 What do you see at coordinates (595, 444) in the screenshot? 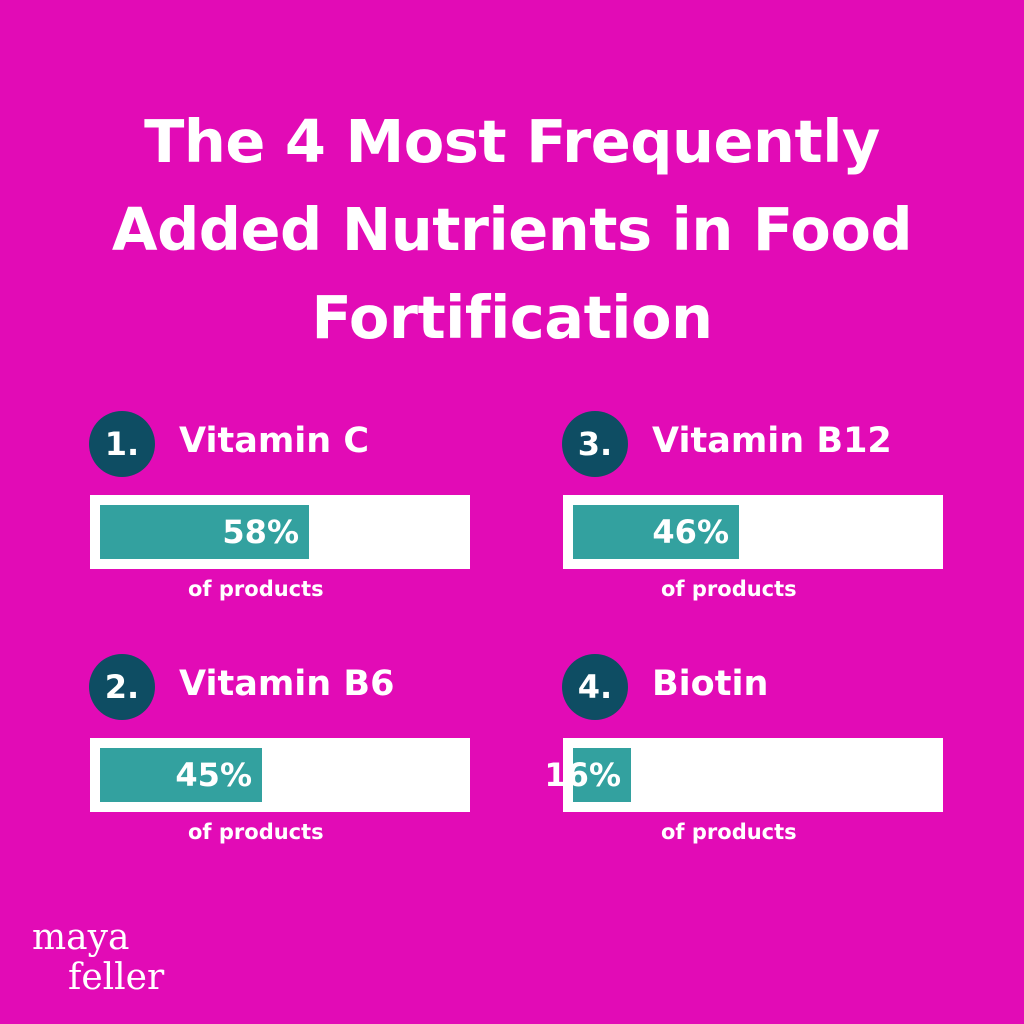
I see `rank-badge: 3.` at bounding box center [595, 444].